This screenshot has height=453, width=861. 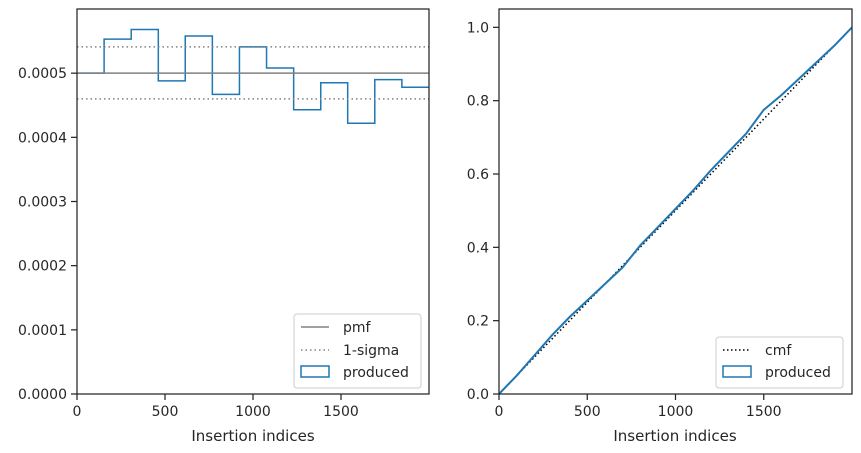 I want to click on cmf-y-ticks: 0.0 0.2 0.4 0.6 0.8 1.0, so click(x=483, y=211).